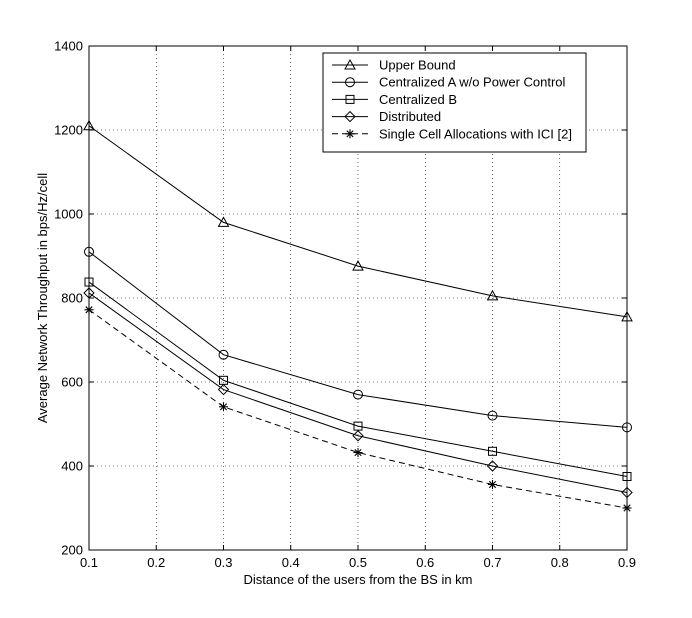 This screenshot has width=692, height=618. I want to click on x-tick-label: 0.9, so click(627, 562).